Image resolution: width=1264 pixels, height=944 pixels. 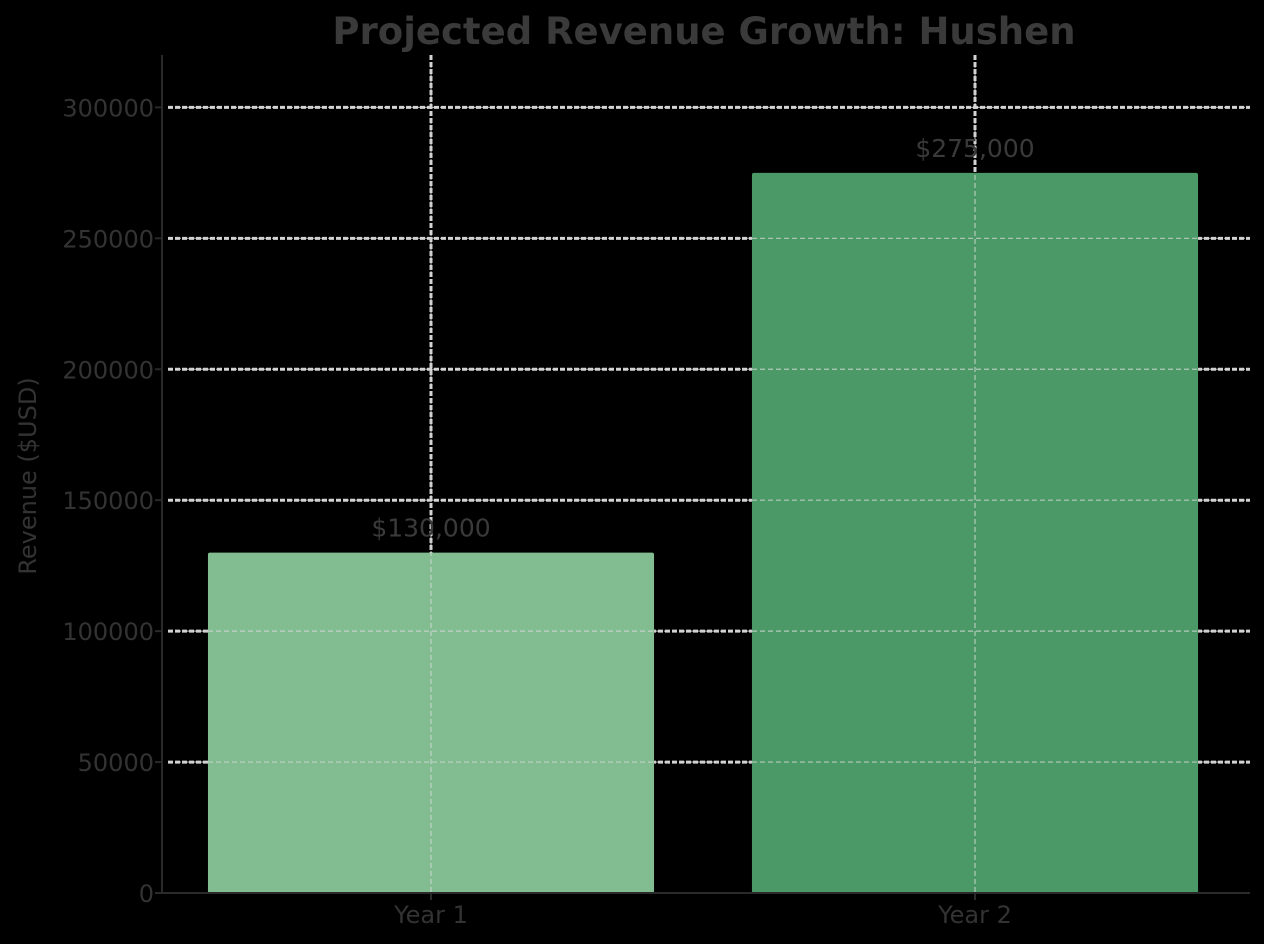 What do you see at coordinates (146, 894) in the screenshot?
I see `y-tick-label: 0` at bounding box center [146, 894].